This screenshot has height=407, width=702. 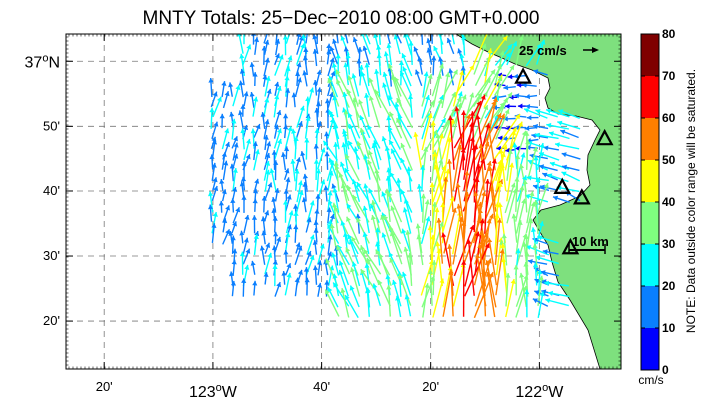 I want to click on x-tick-label: 122oW, so click(x=539, y=391).